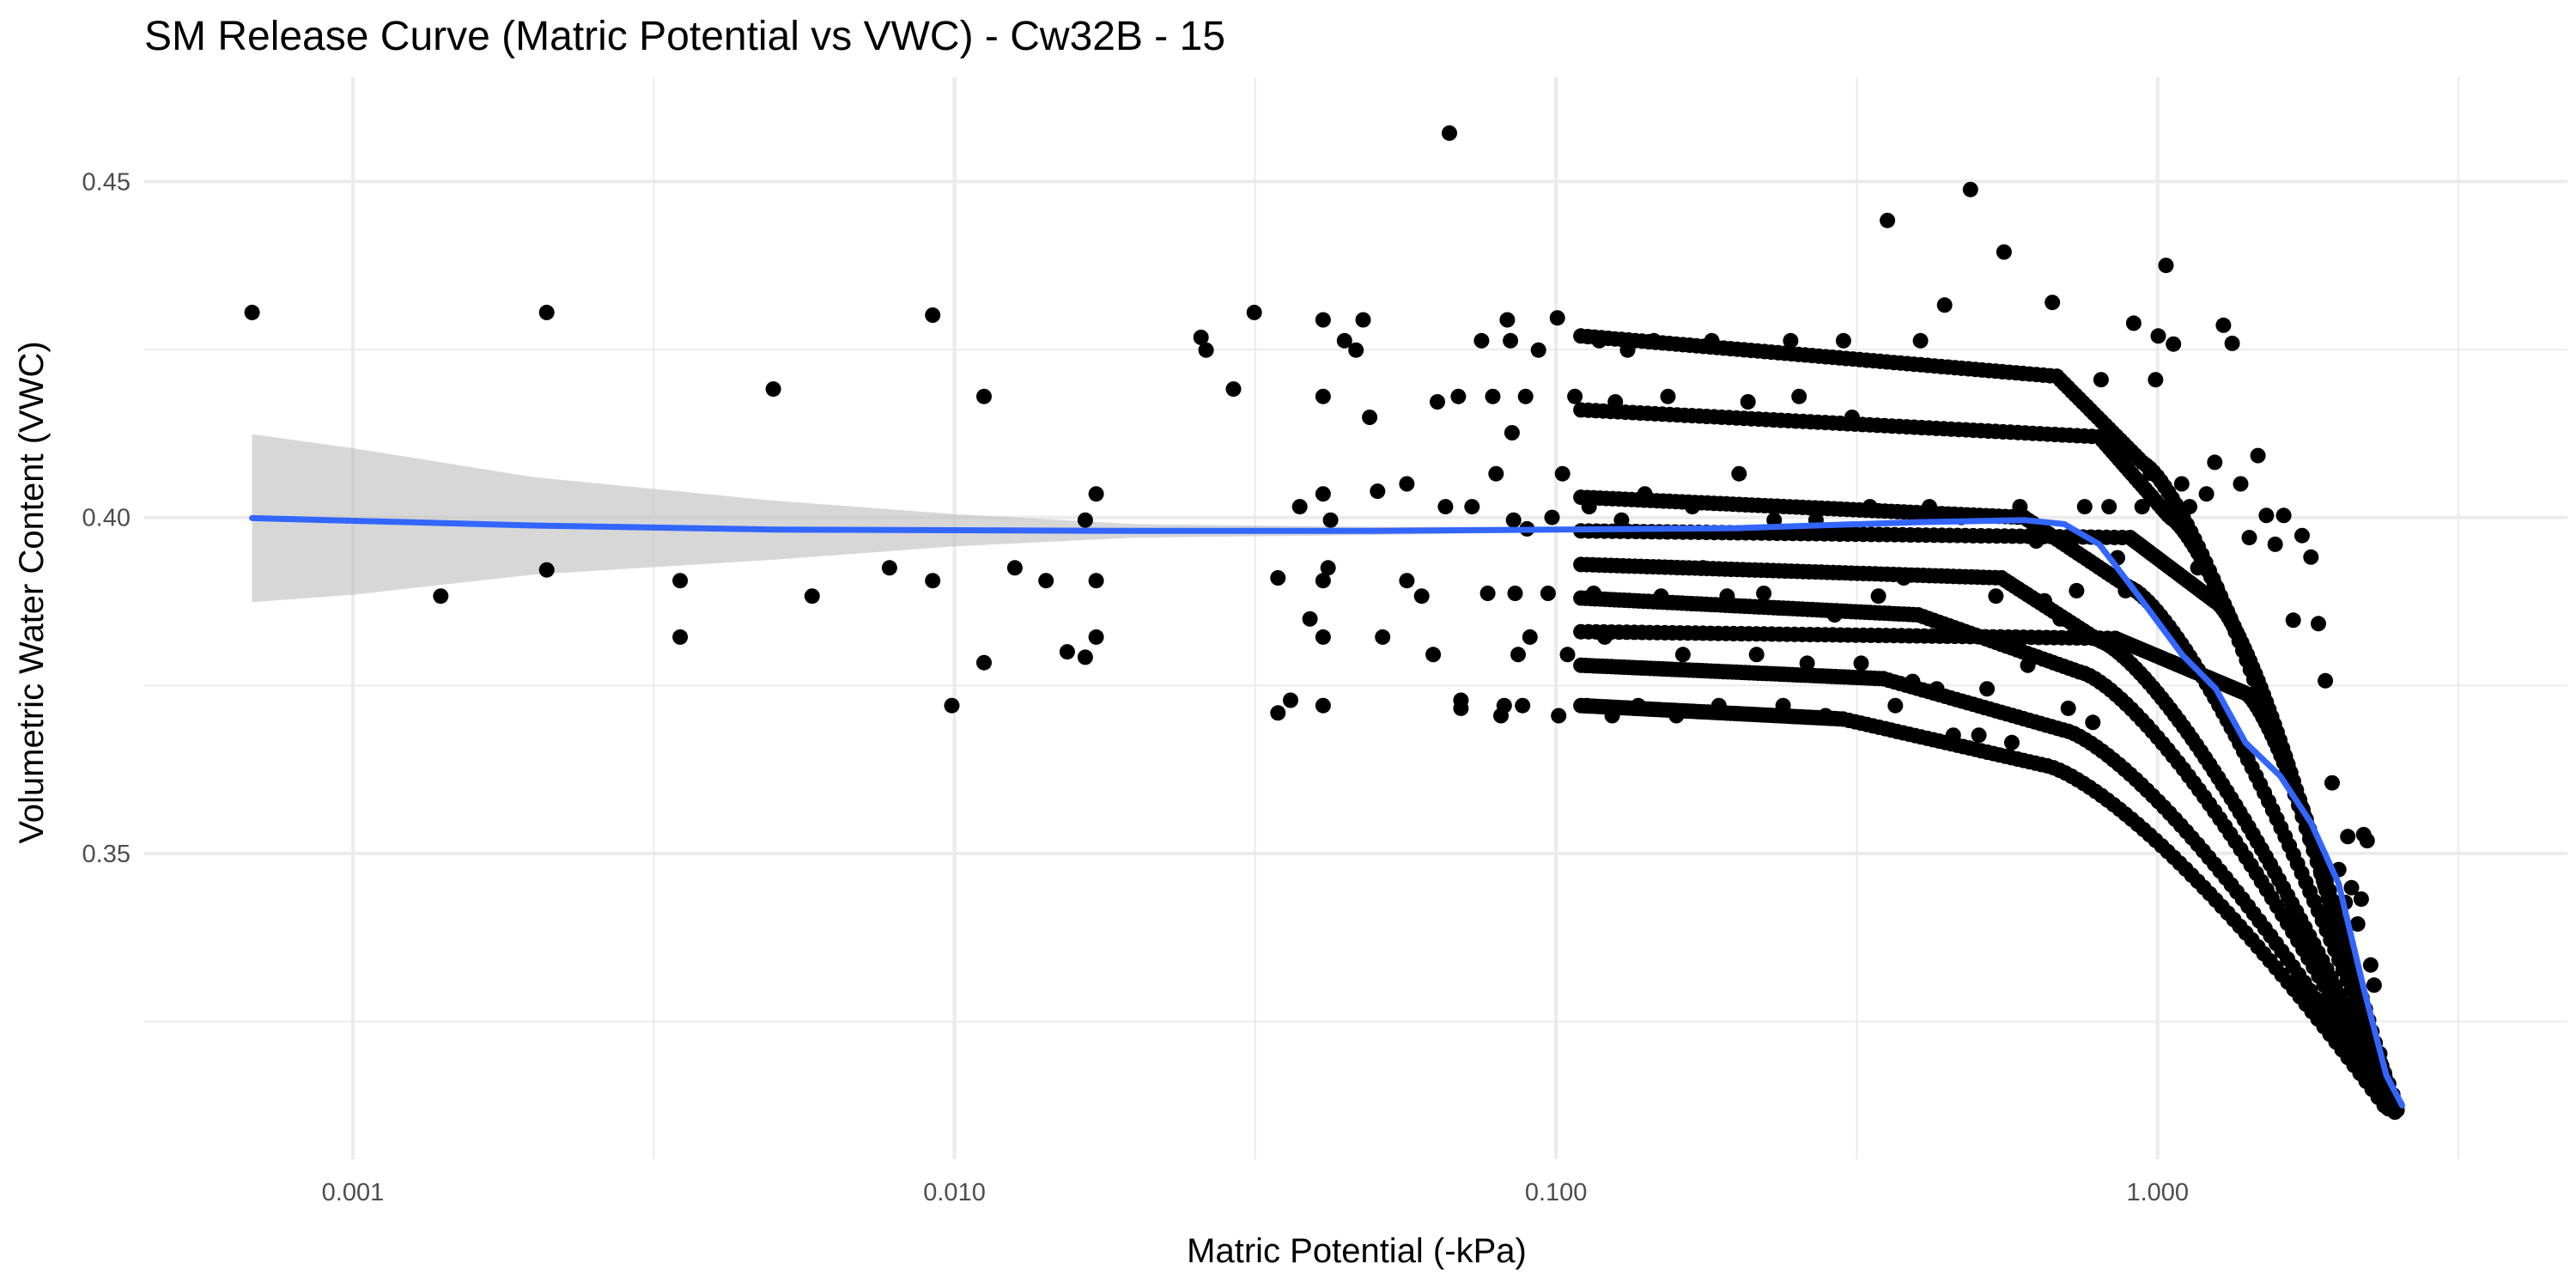 Image resolution: width=2576 pixels, height=1288 pixels. I want to click on x-tick-label: 0.001, so click(354, 1192).